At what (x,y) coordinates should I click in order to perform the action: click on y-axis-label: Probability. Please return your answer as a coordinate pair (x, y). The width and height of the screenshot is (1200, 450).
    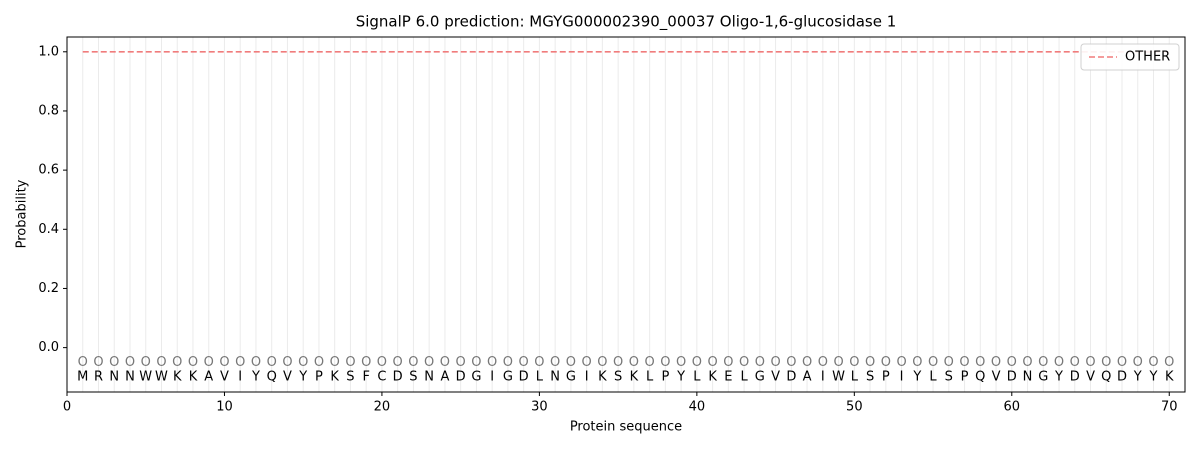
    Looking at the image, I should click on (22, 213).